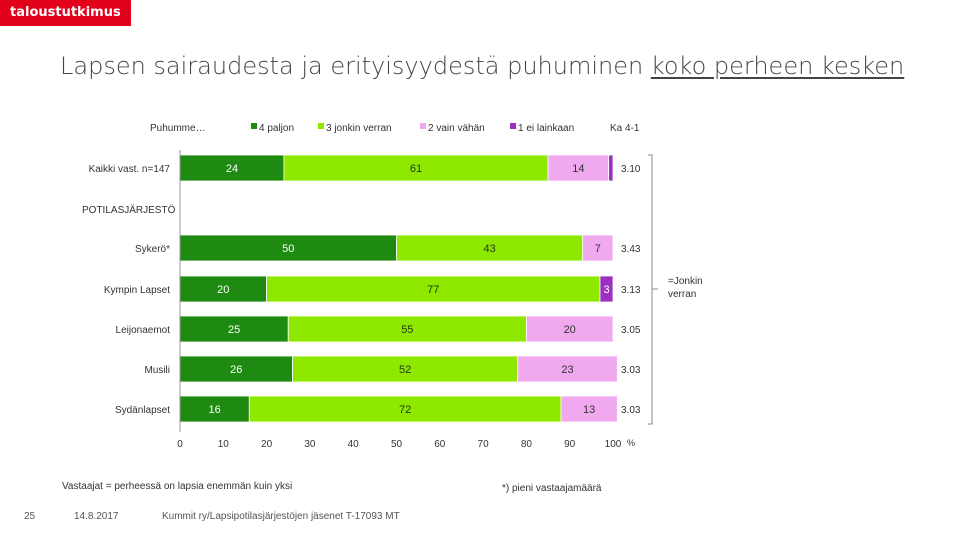 This screenshot has height=540, width=960. What do you see at coordinates (129, 210) in the screenshot?
I see `section-label: POTILASJÄRJESTÖ` at bounding box center [129, 210].